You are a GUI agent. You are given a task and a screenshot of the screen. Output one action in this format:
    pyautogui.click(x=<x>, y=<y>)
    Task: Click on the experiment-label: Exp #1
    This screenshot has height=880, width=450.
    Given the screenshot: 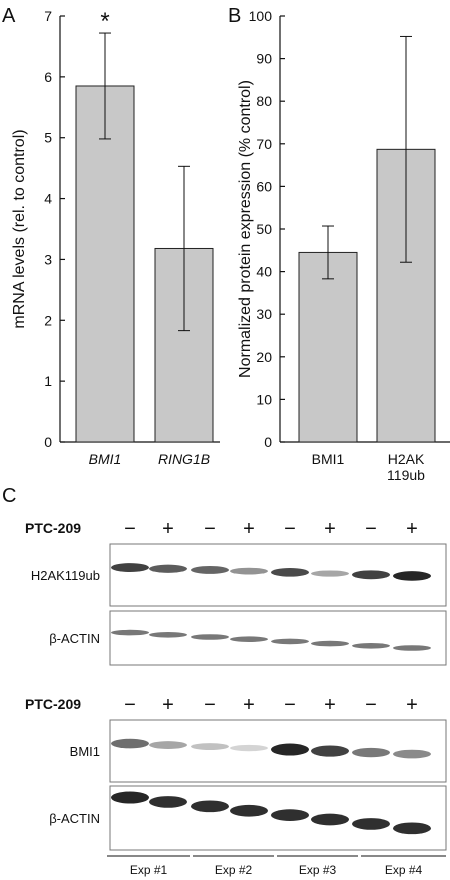 What is the action you would take?
    pyautogui.click(x=149, y=870)
    